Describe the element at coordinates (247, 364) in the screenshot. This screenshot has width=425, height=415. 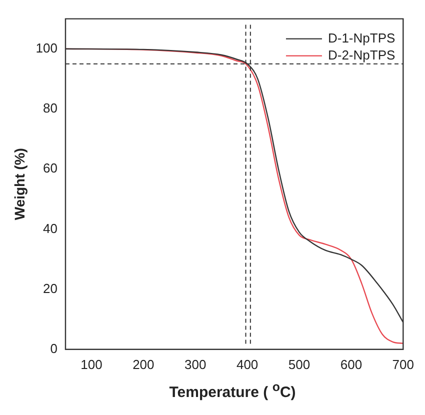
I see `x-tick-label: 400` at that location.